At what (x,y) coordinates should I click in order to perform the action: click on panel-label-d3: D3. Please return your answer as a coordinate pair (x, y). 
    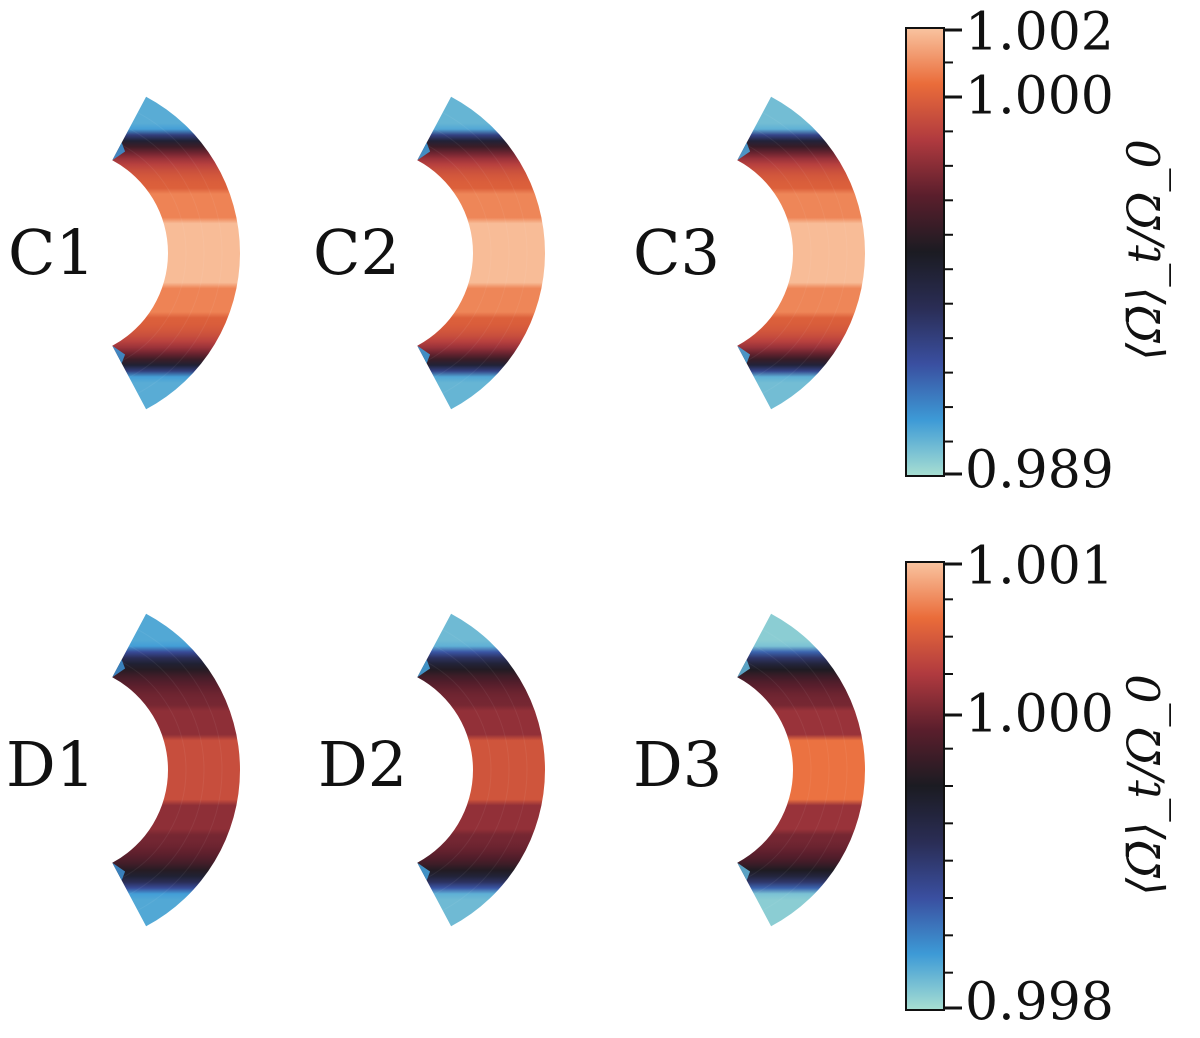
    Looking at the image, I should click on (677, 764).